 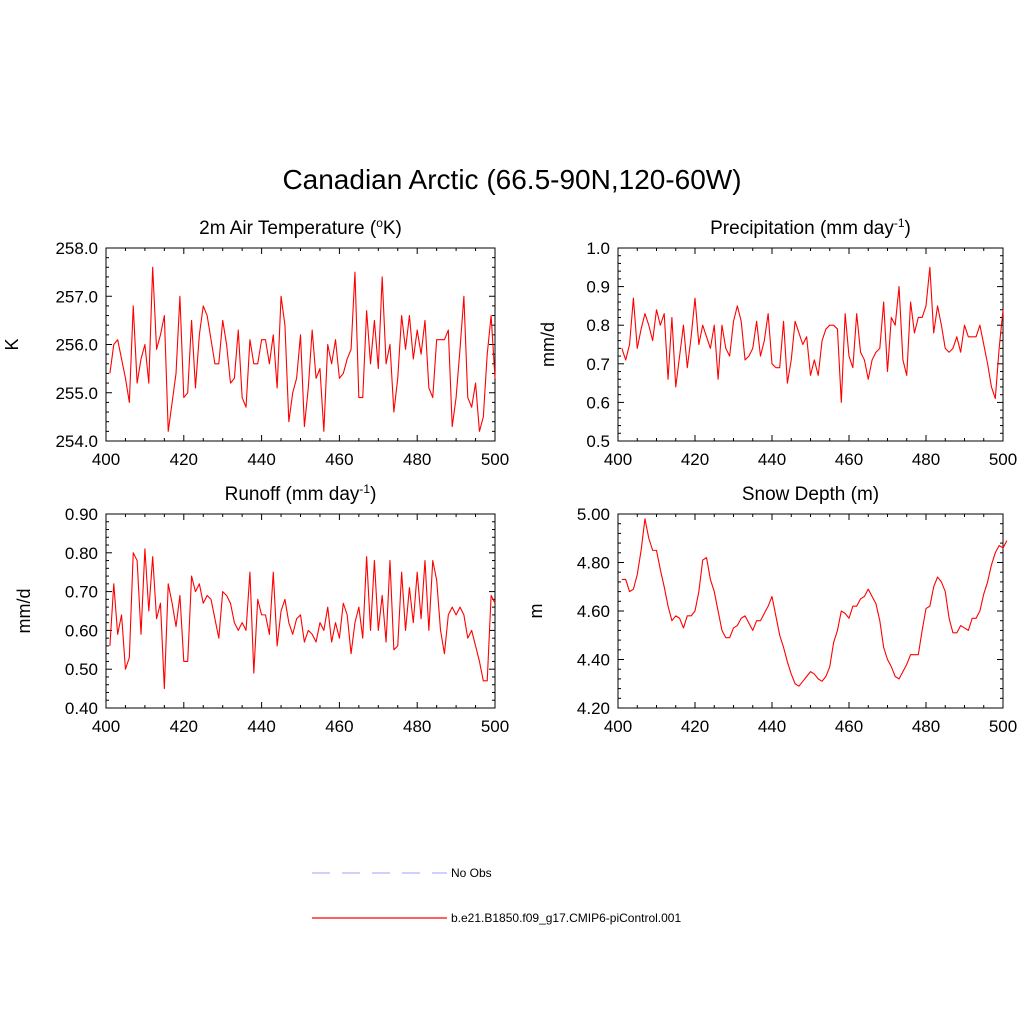 I want to click on series-line-precipitation, so click(x=812, y=334).